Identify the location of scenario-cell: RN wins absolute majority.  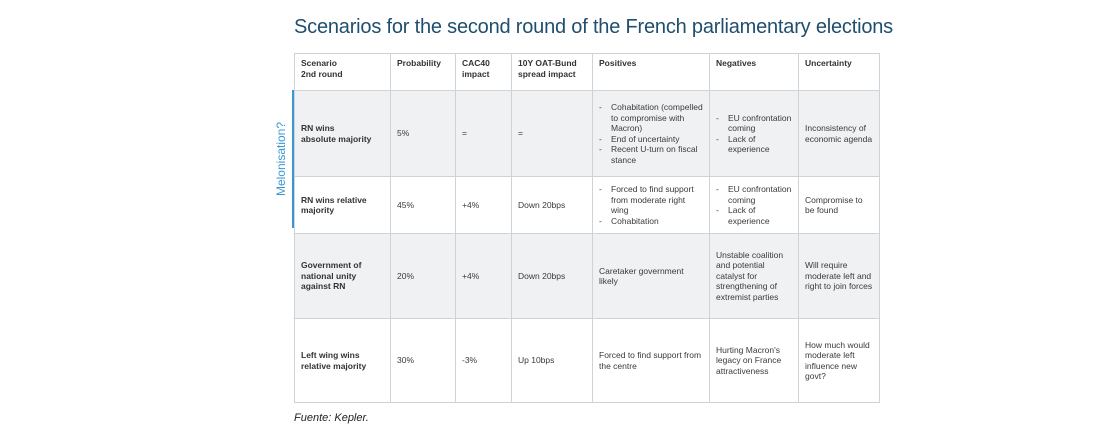
(342, 133).